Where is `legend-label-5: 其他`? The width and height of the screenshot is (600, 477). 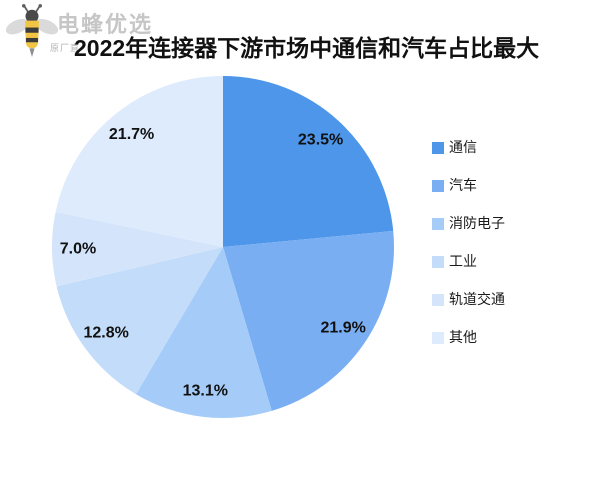
legend-label-5: 其他 is located at coordinates (463, 337).